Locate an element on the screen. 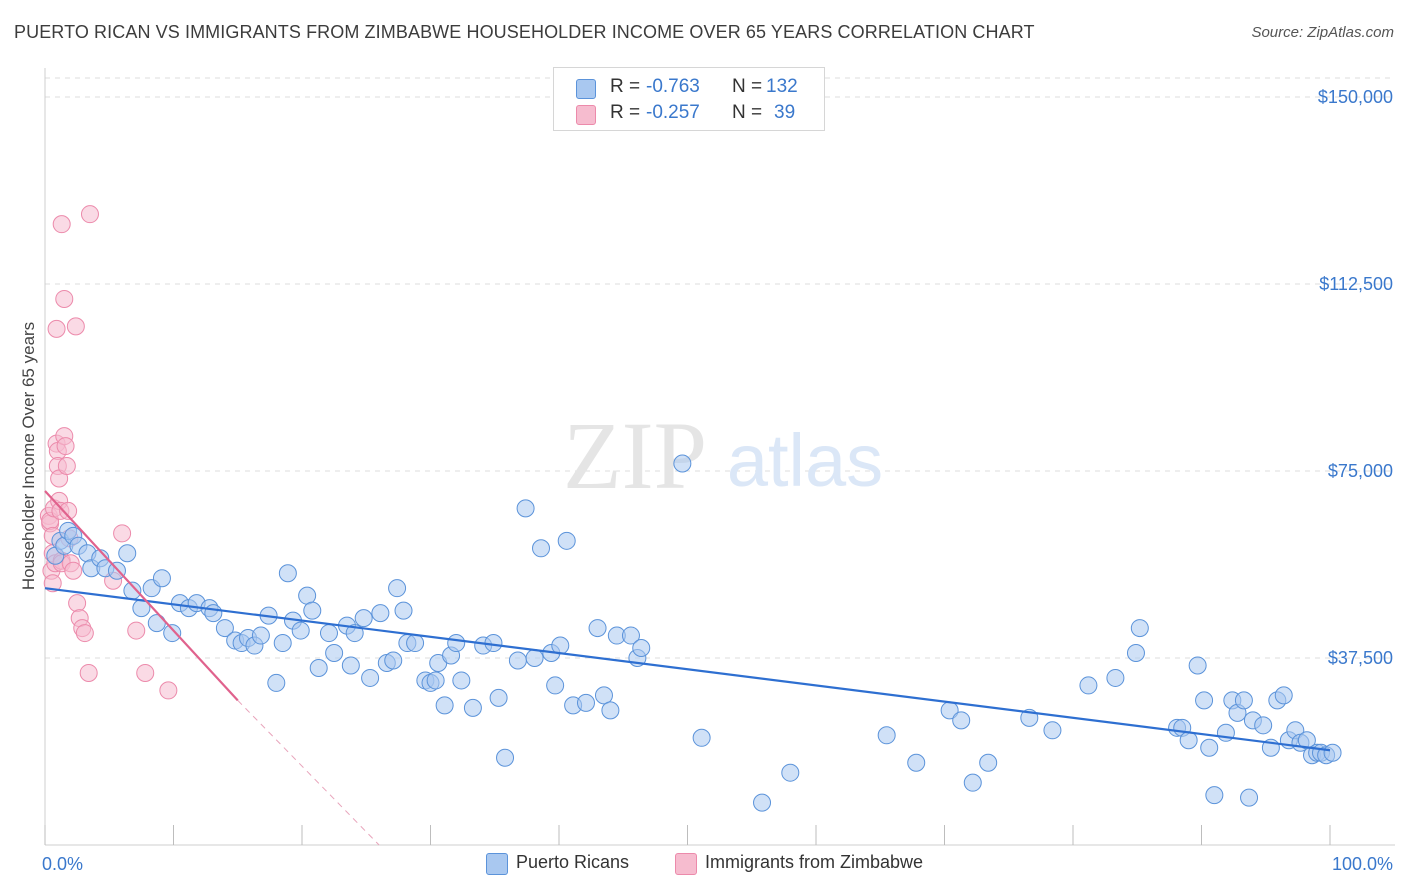 This screenshot has height=892, width=1406. watermark: ZIP atlas is located at coordinates (723, 455).